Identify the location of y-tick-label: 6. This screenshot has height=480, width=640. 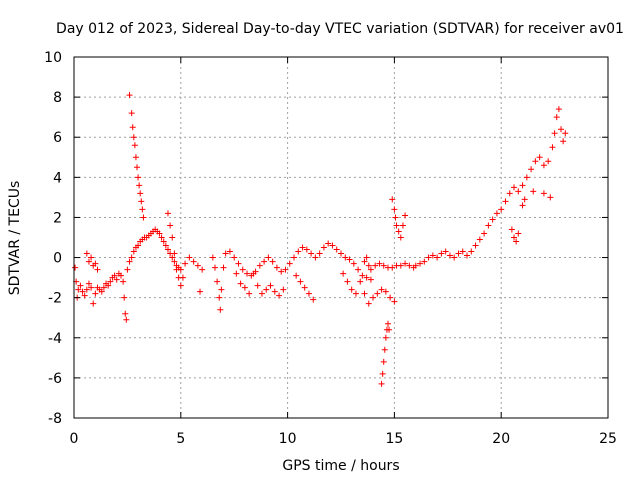
(57, 138).